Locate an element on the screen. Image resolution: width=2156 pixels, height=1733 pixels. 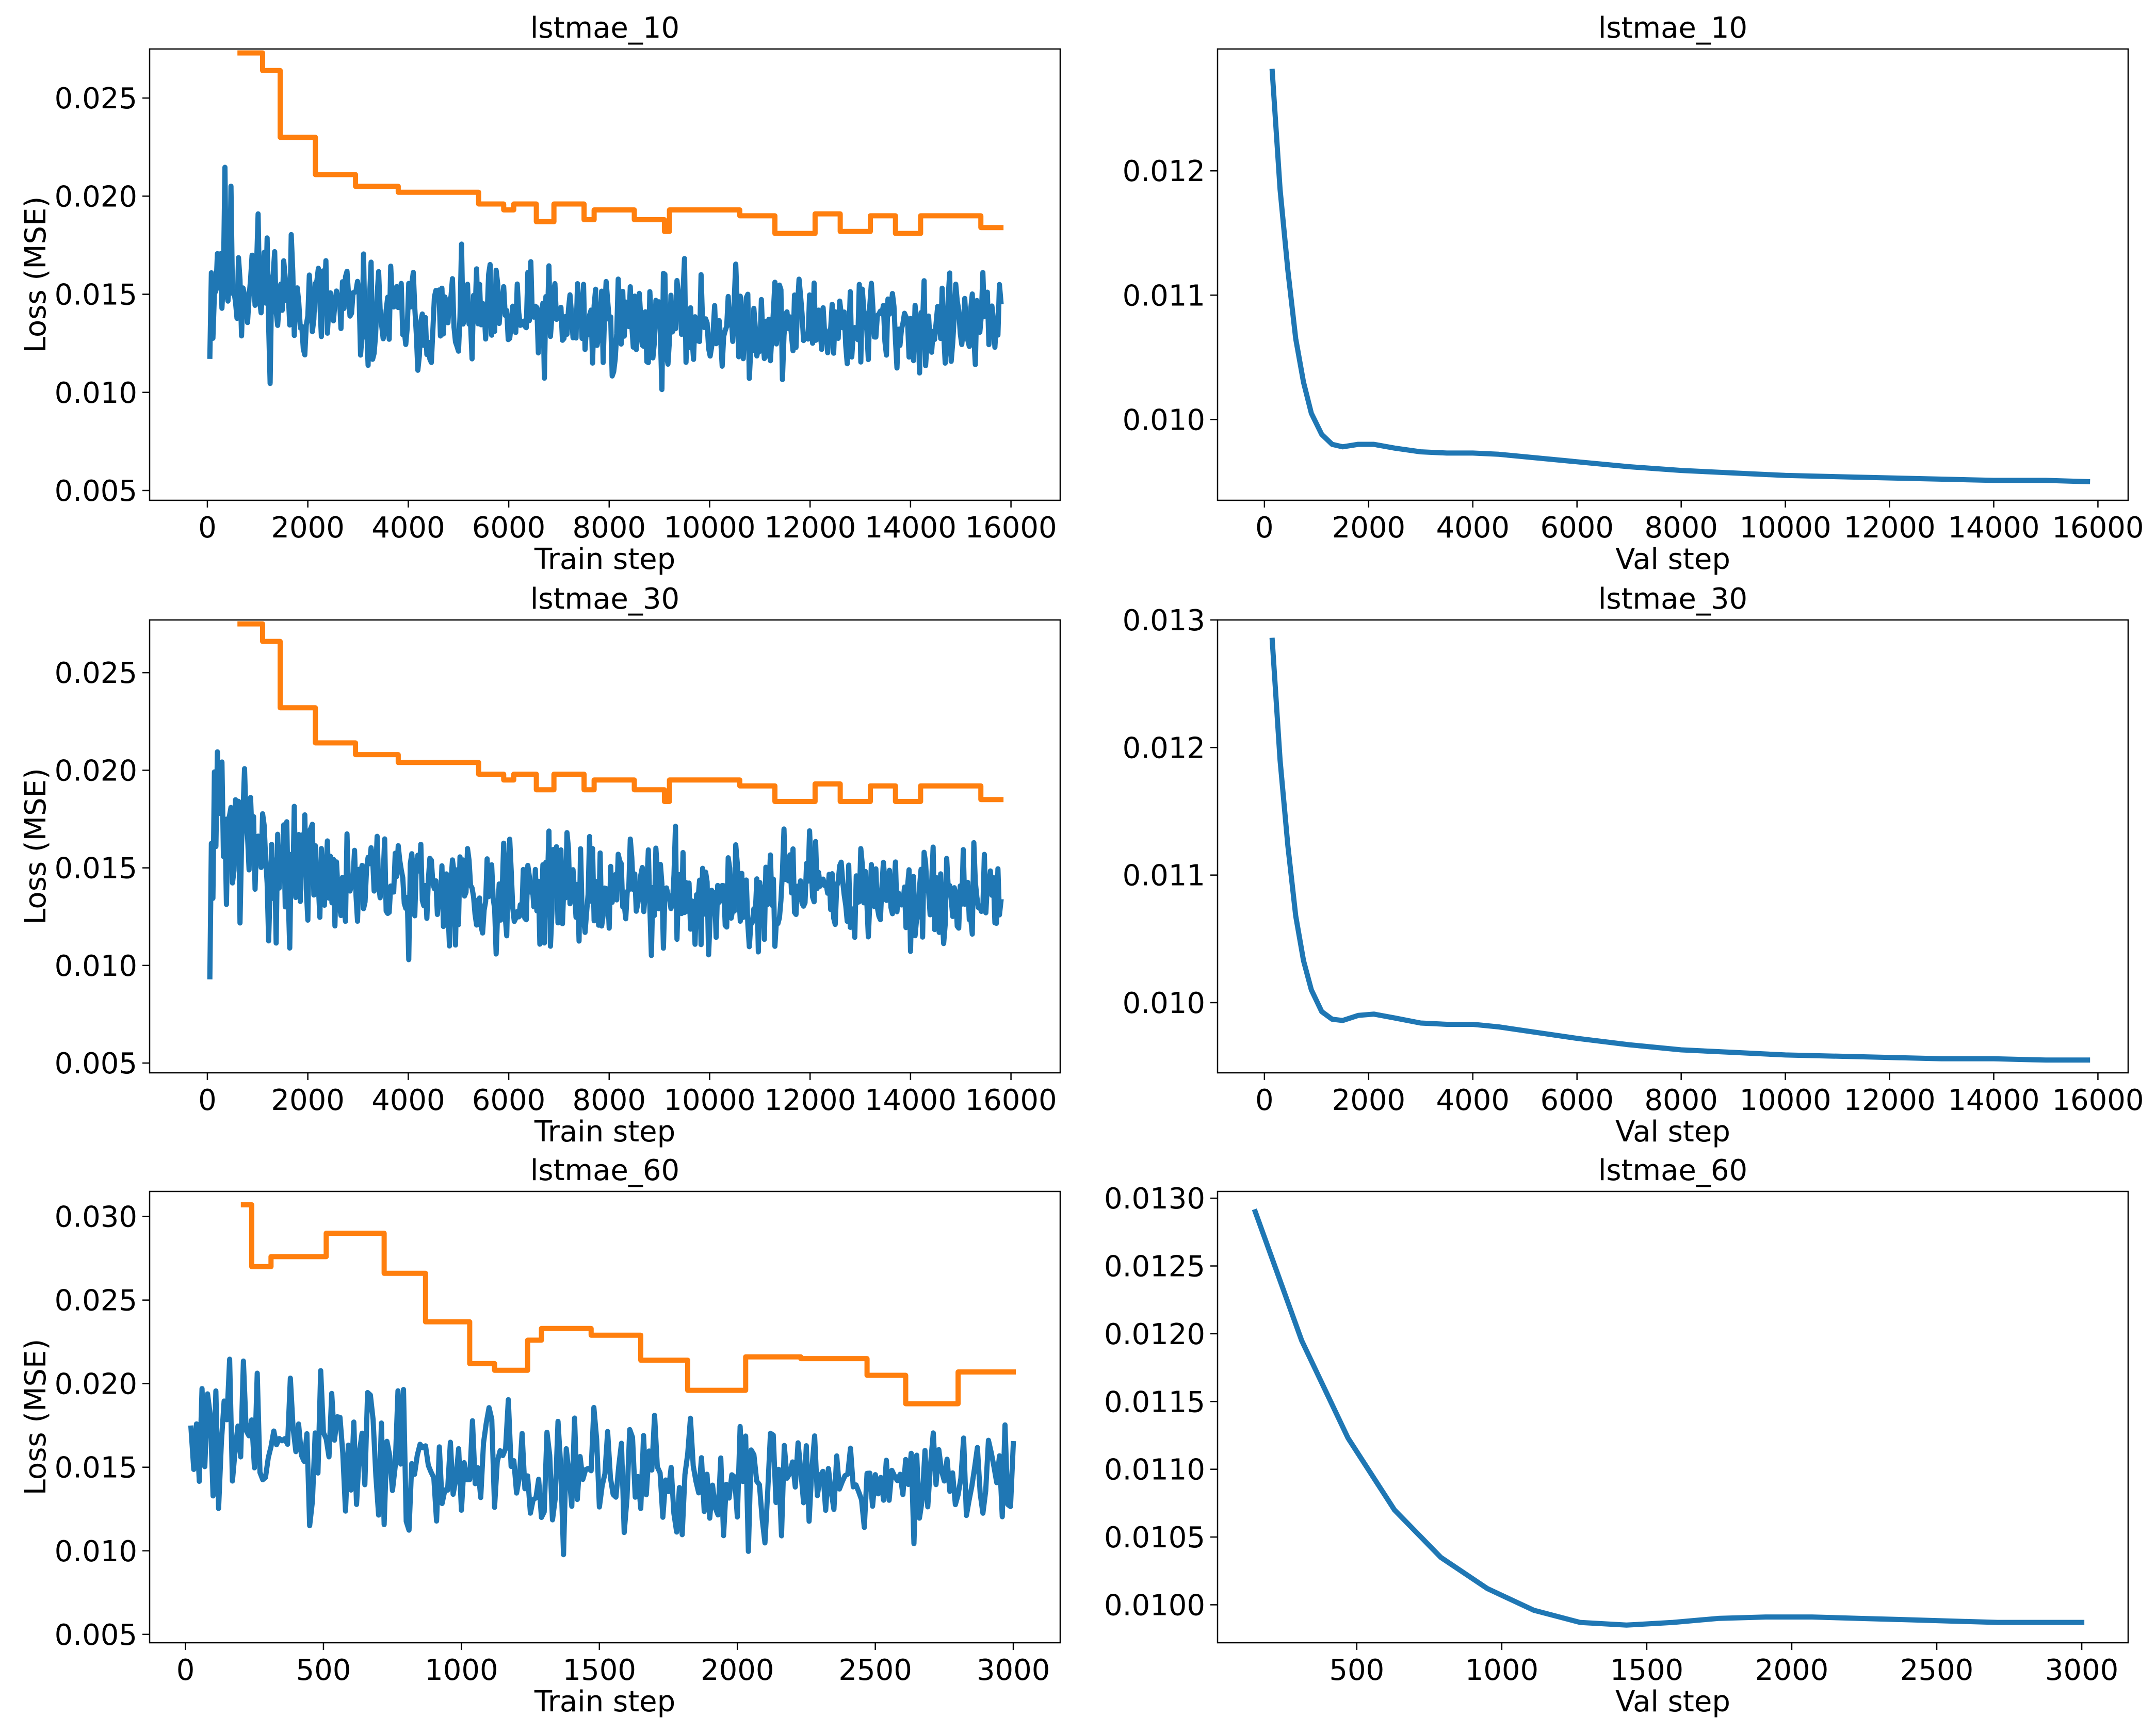
y-tick-label: 0.0115 is located at coordinates (1154, 1402).